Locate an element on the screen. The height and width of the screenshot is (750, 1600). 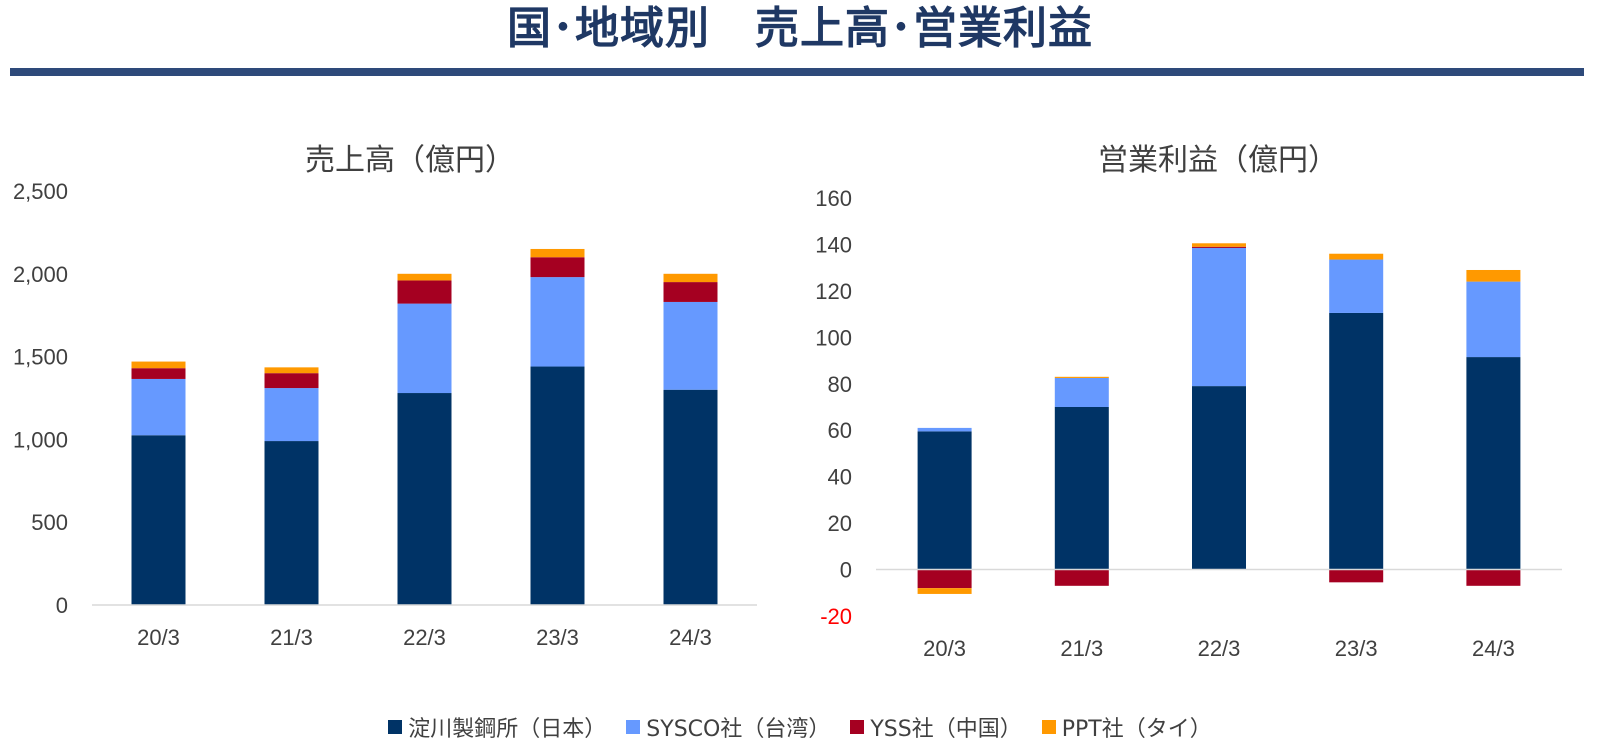
y-tick-label: -20 is located at coordinates (836, 616).